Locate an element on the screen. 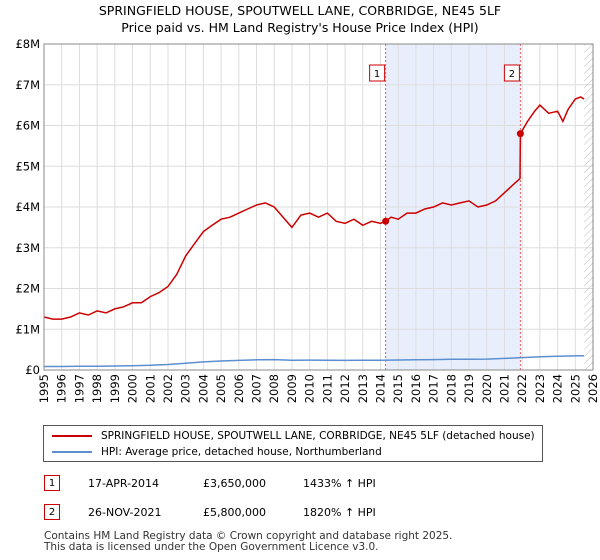  x-tick-label: 2015 is located at coordinates (398, 388).